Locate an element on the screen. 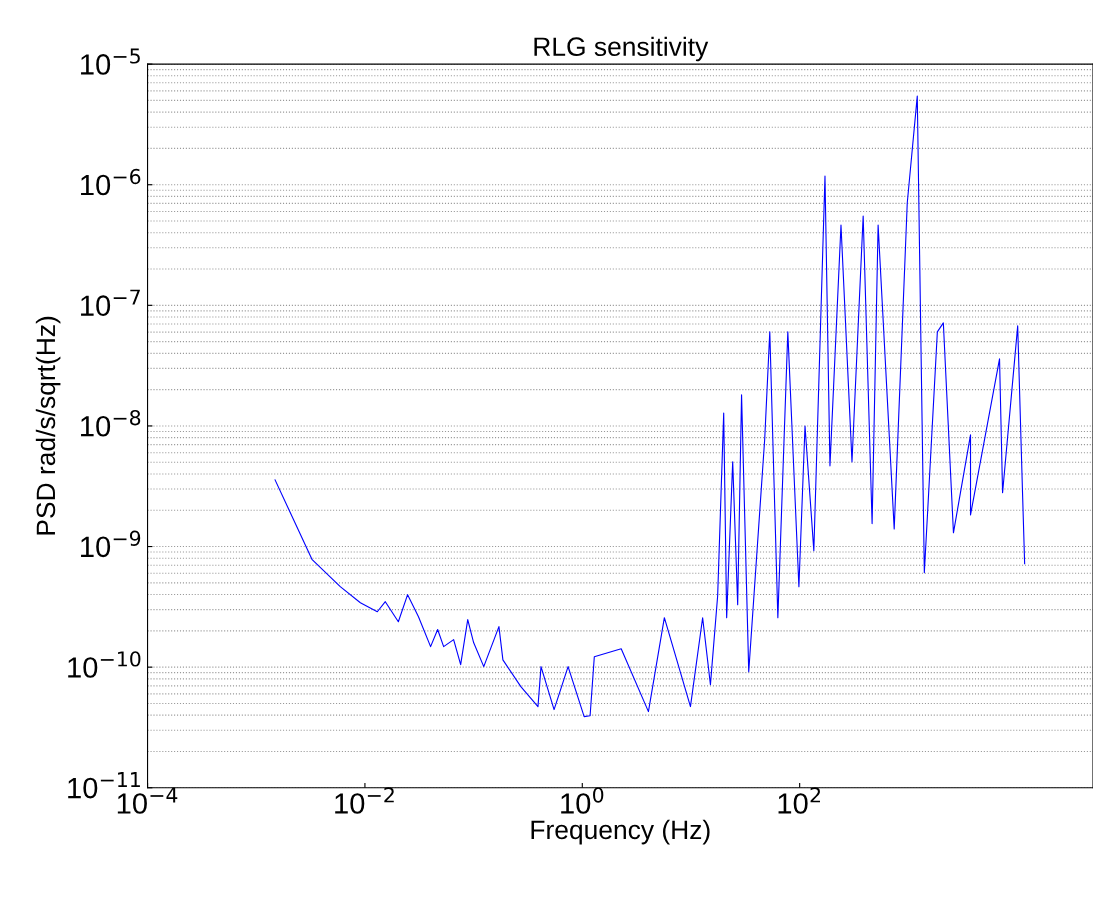 The width and height of the screenshot is (1093, 916). x-axis-title: Frequency (Hz) is located at coordinates (620, 832).